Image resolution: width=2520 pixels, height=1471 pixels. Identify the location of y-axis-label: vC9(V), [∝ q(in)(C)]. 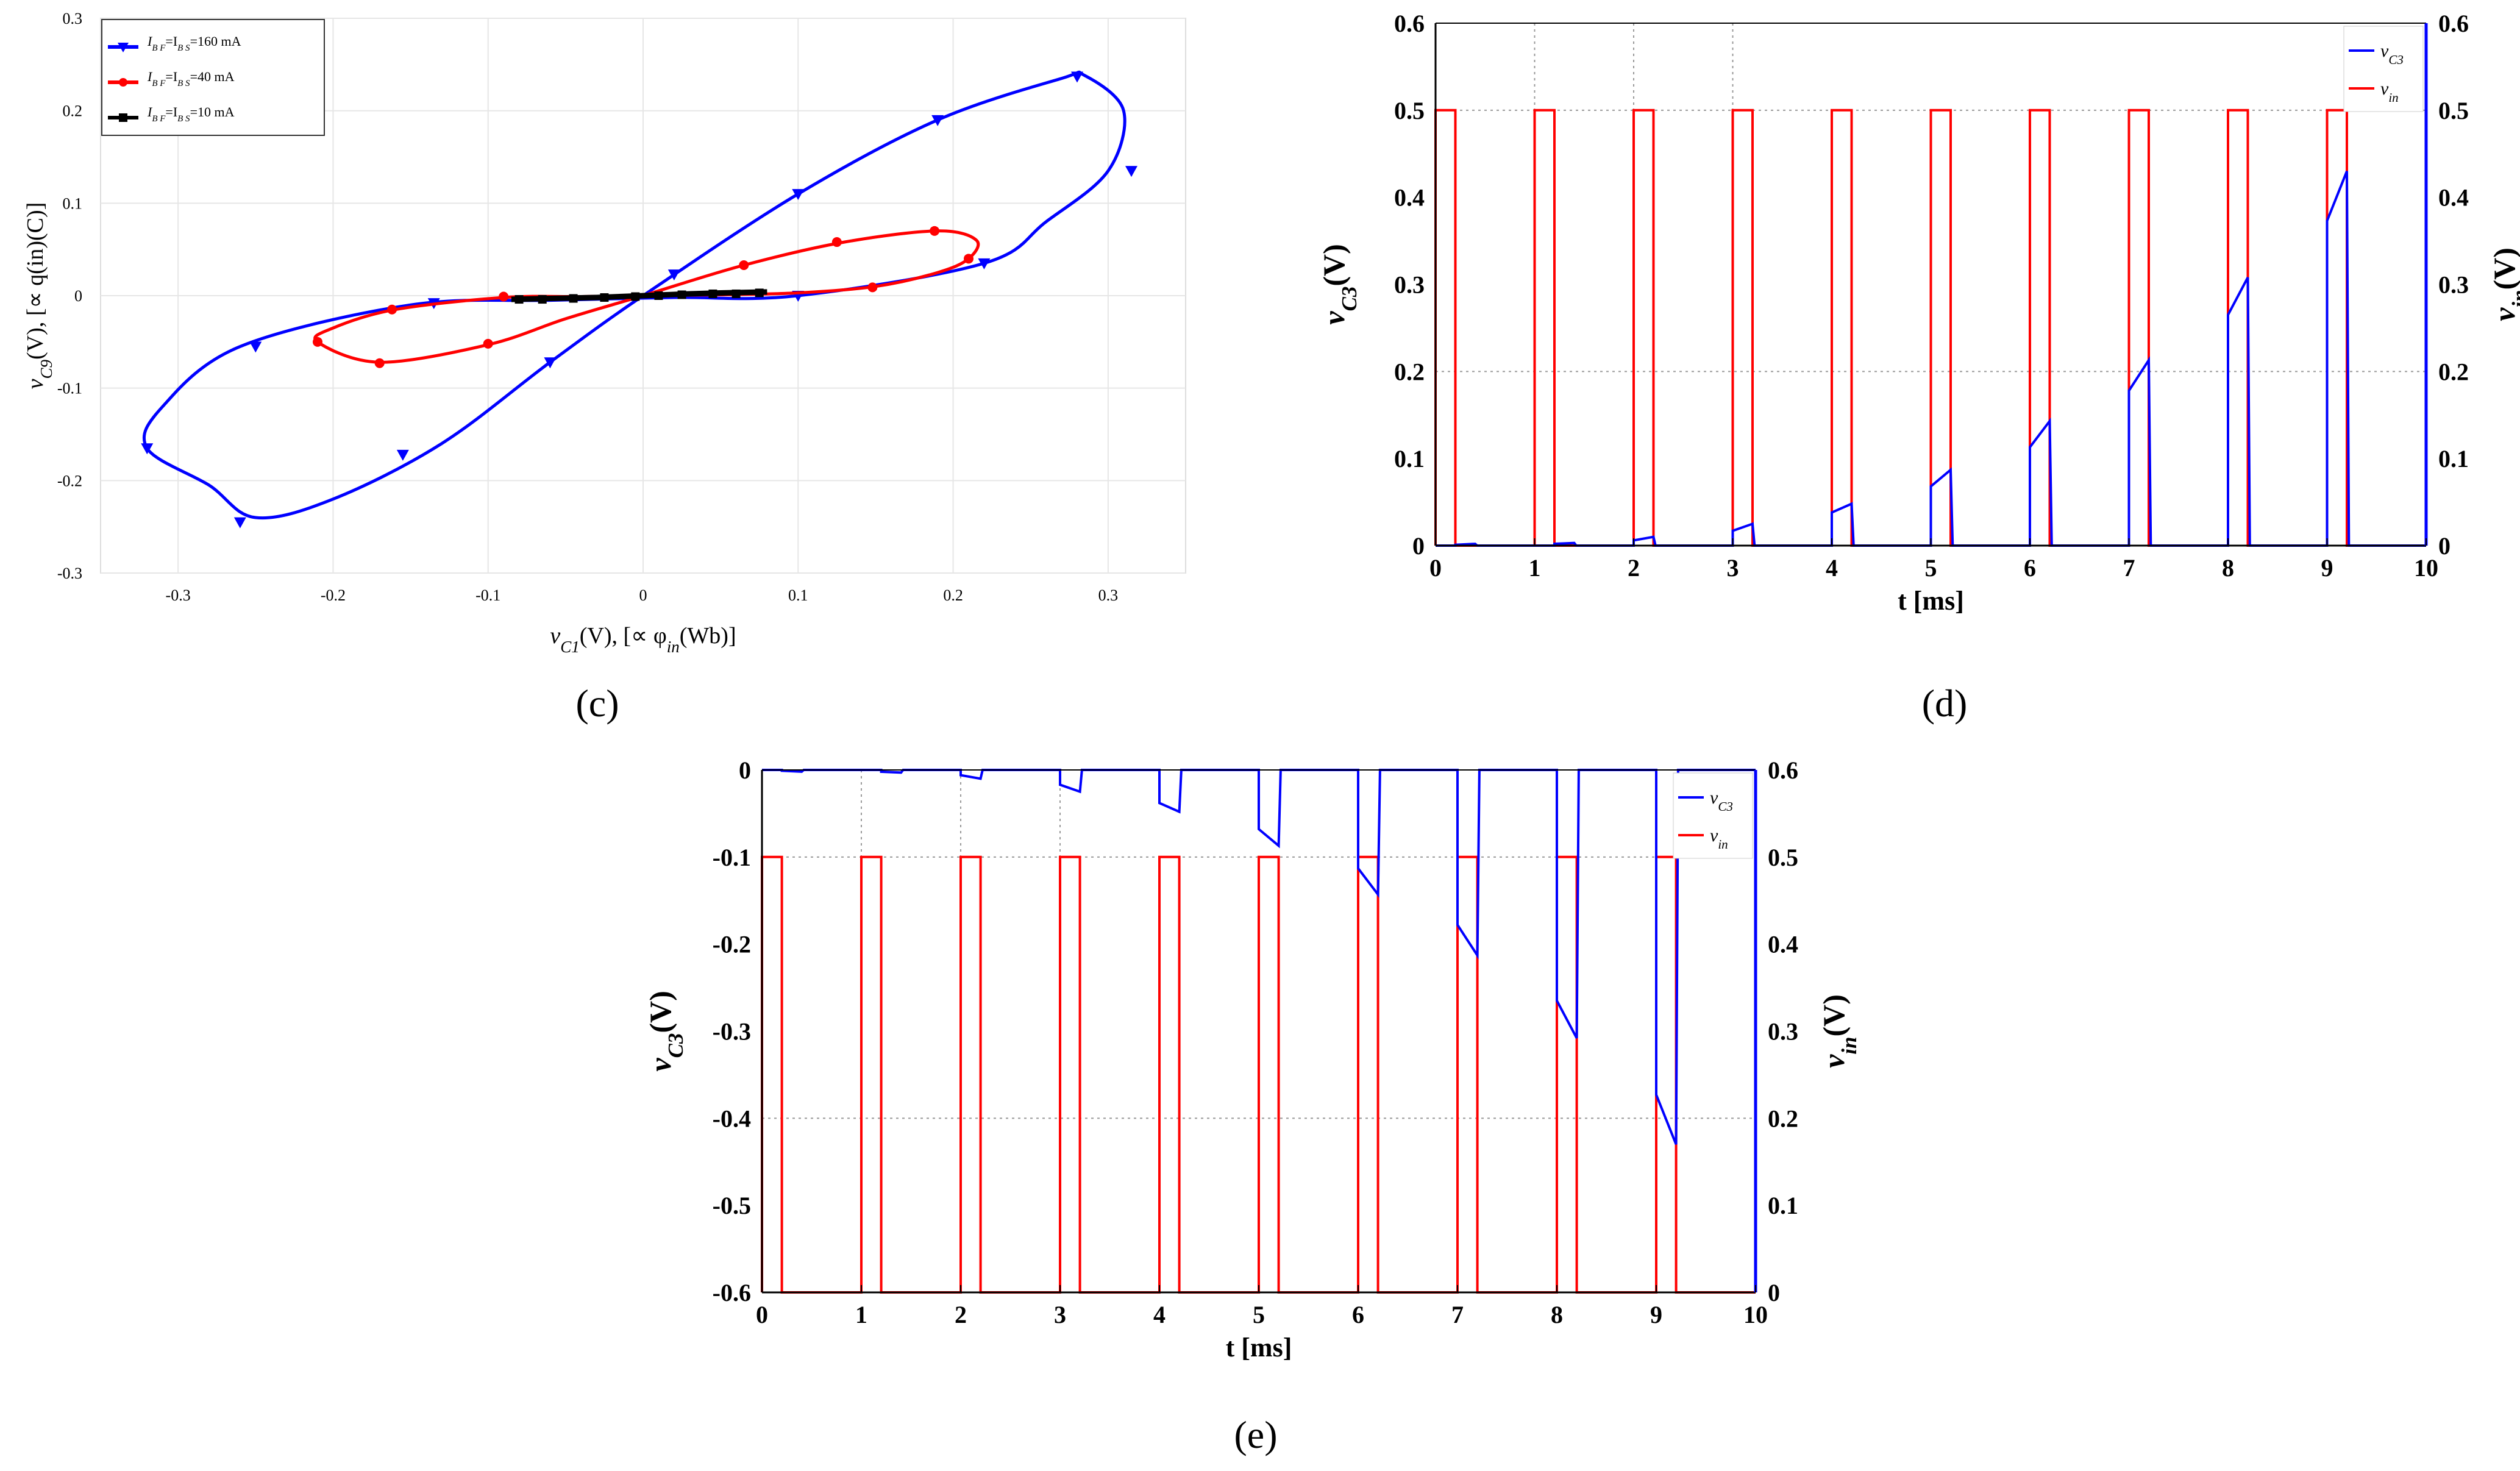
(39, 296).